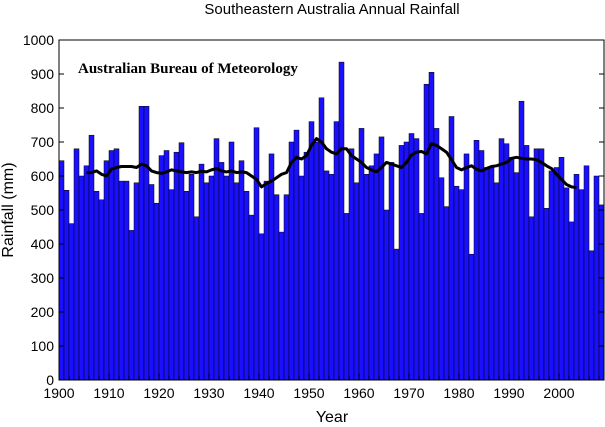  I want to click on x-tick-label: 1930, so click(208, 393).